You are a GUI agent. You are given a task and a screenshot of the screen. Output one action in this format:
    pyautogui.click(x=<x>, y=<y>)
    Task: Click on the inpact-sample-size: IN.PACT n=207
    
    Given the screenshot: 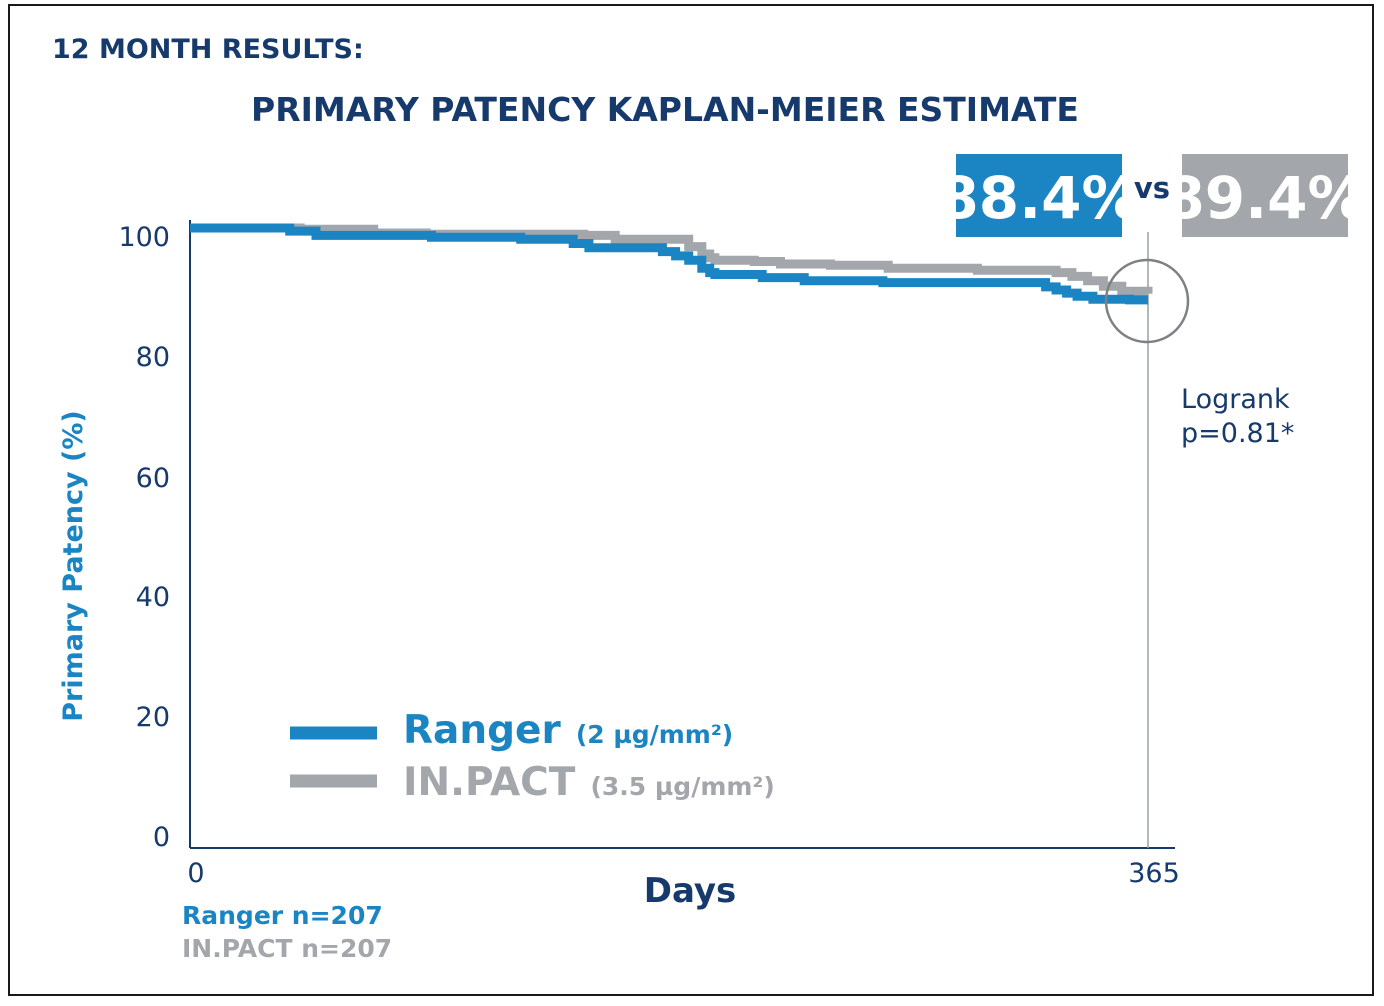 What is the action you would take?
    pyautogui.click(x=287, y=948)
    